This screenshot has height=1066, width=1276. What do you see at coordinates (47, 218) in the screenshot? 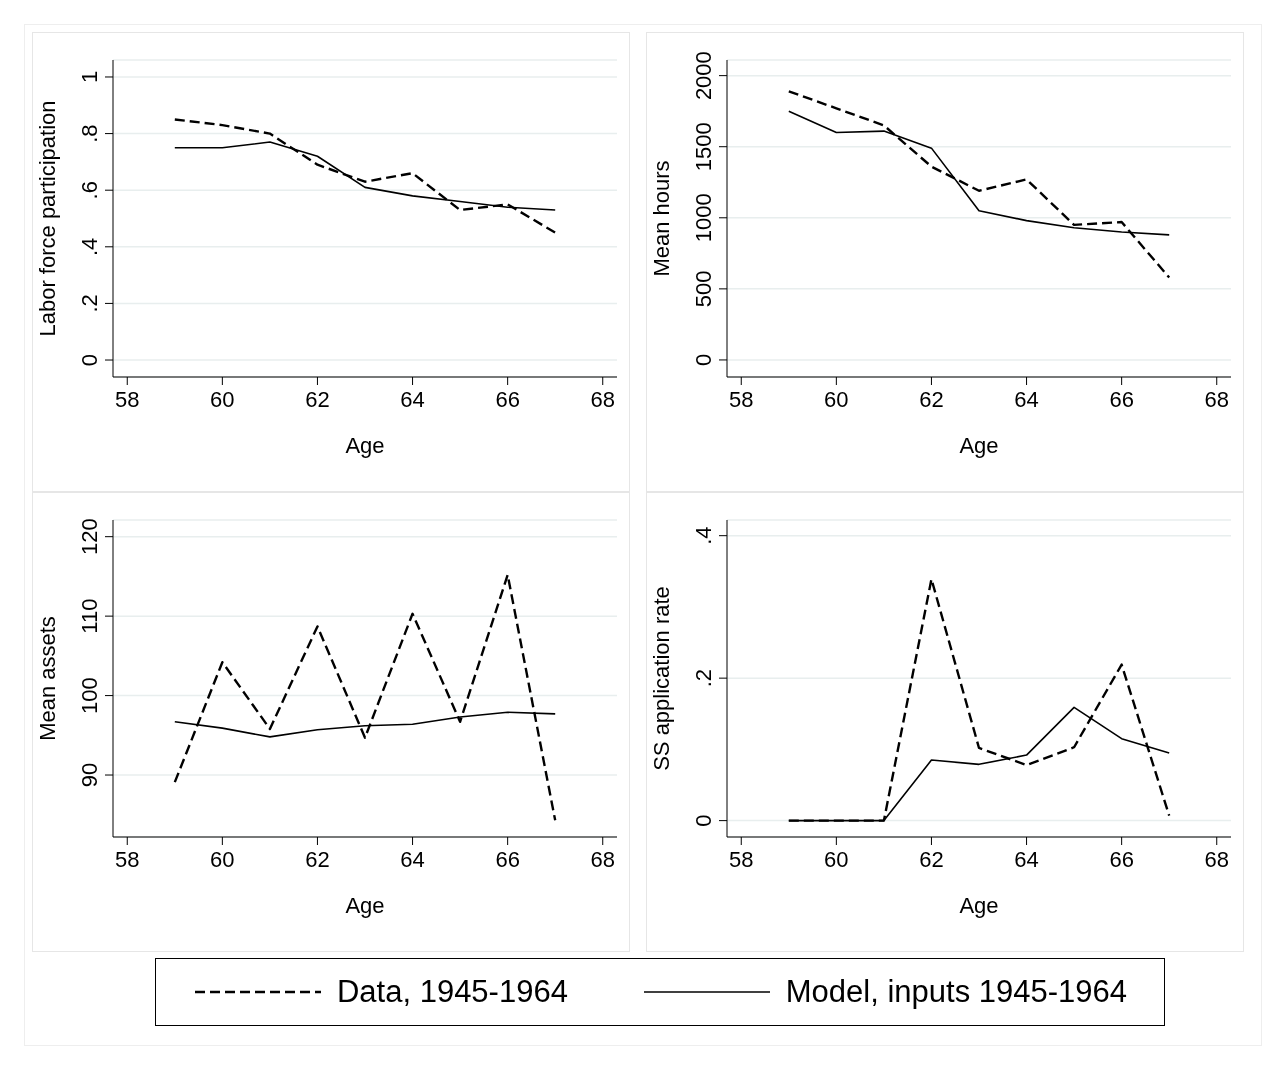
I see `y-axis-title: Labor force participation` at bounding box center [47, 218].